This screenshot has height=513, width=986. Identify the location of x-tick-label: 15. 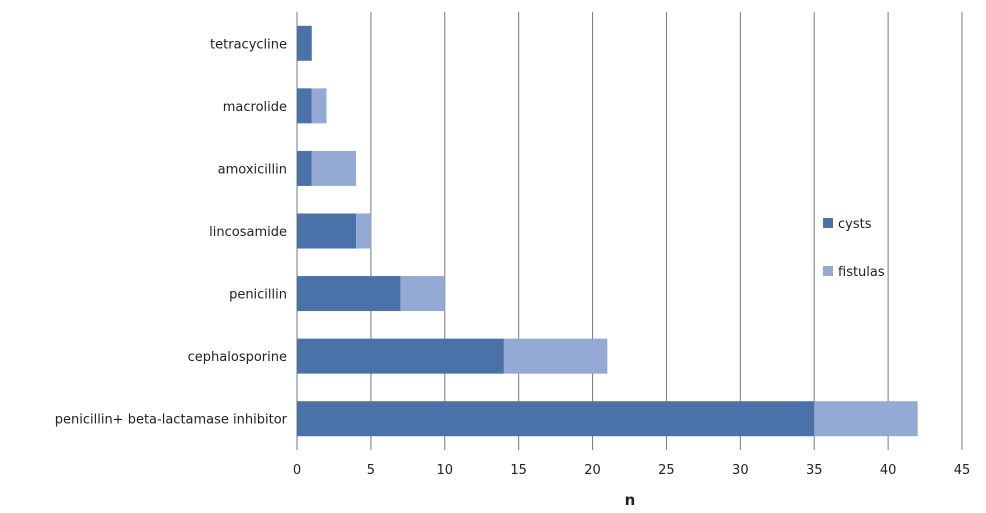
(518, 470).